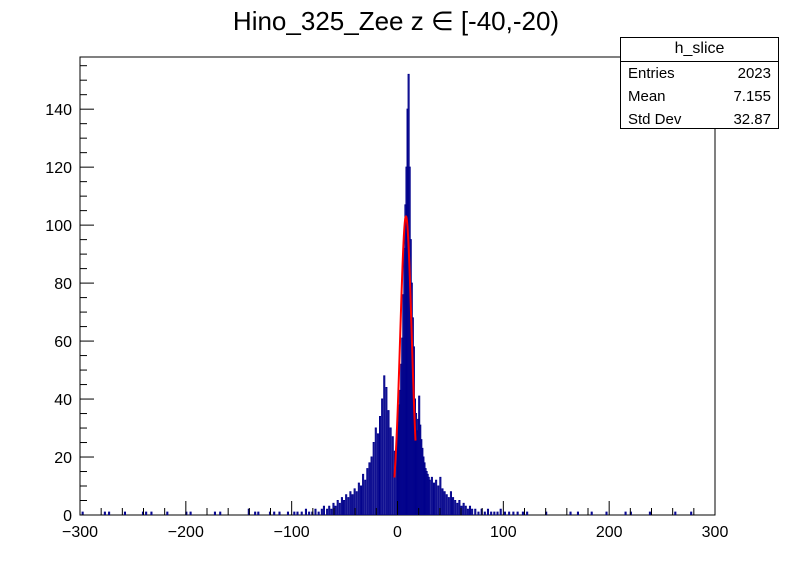  Describe the element at coordinates (699, 119) in the screenshot. I see `stats-row-stddev: Std Dev 32.87` at that location.